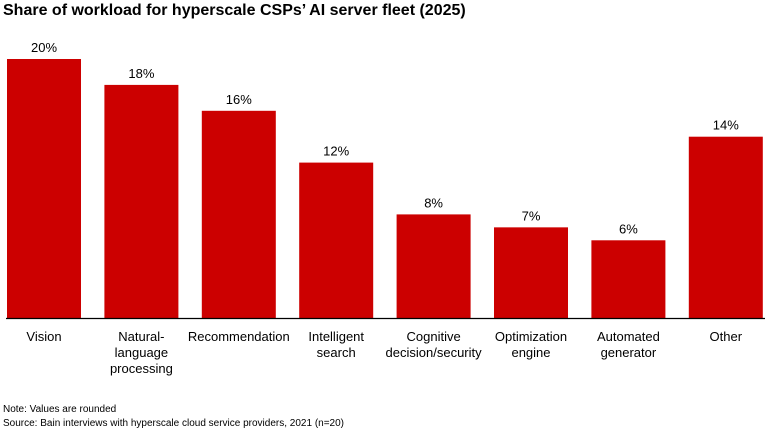 This screenshot has width=768, height=432. I want to click on data-label: 8%, so click(433, 202).